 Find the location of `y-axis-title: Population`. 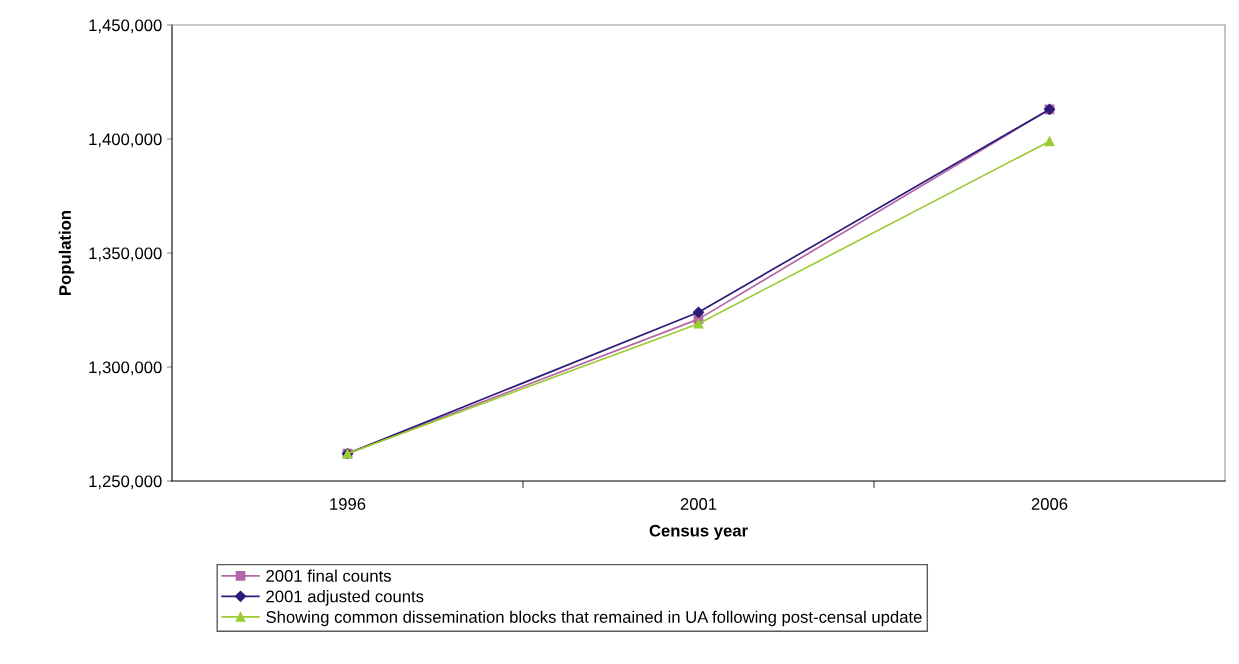

y-axis-title: Population is located at coordinates (66, 252).